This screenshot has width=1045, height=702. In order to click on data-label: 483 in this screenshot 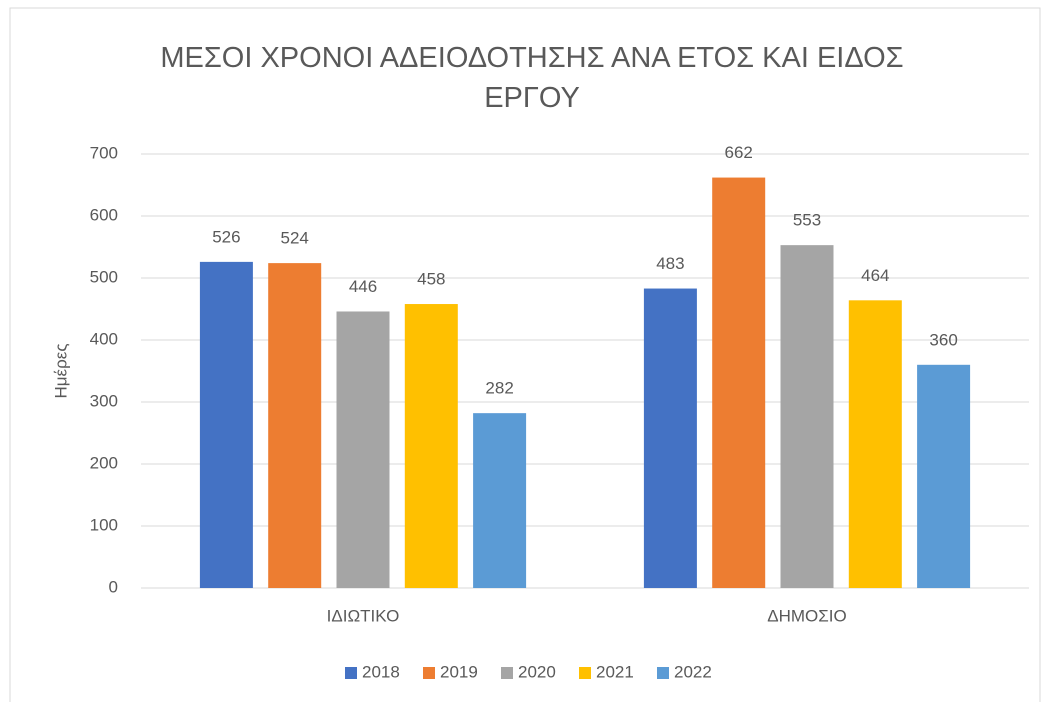, I will do `click(670, 263)`.